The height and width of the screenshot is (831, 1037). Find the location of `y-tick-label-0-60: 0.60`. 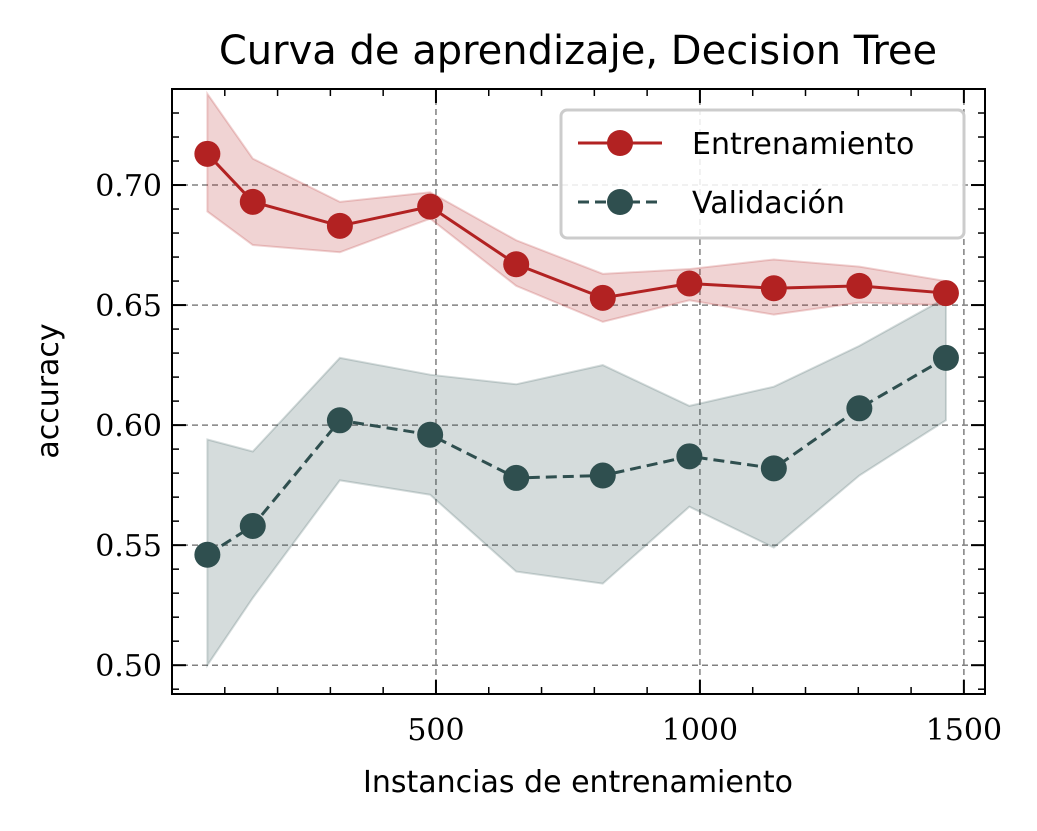

y-tick-label-0-60: 0.60 is located at coordinates (128, 426).